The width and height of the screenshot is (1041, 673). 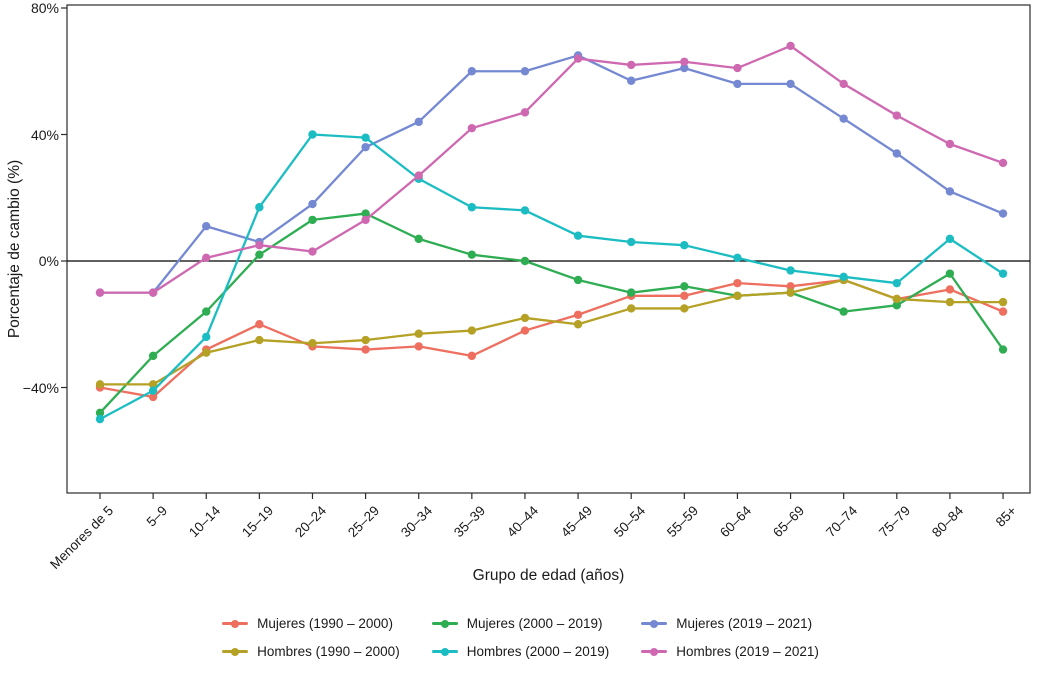 What do you see at coordinates (520, 651) in the screenshot?
I see `legend-item-hombres-2000-2019: Hombres (2000 – 2019)` at bounding box center [520, 651].